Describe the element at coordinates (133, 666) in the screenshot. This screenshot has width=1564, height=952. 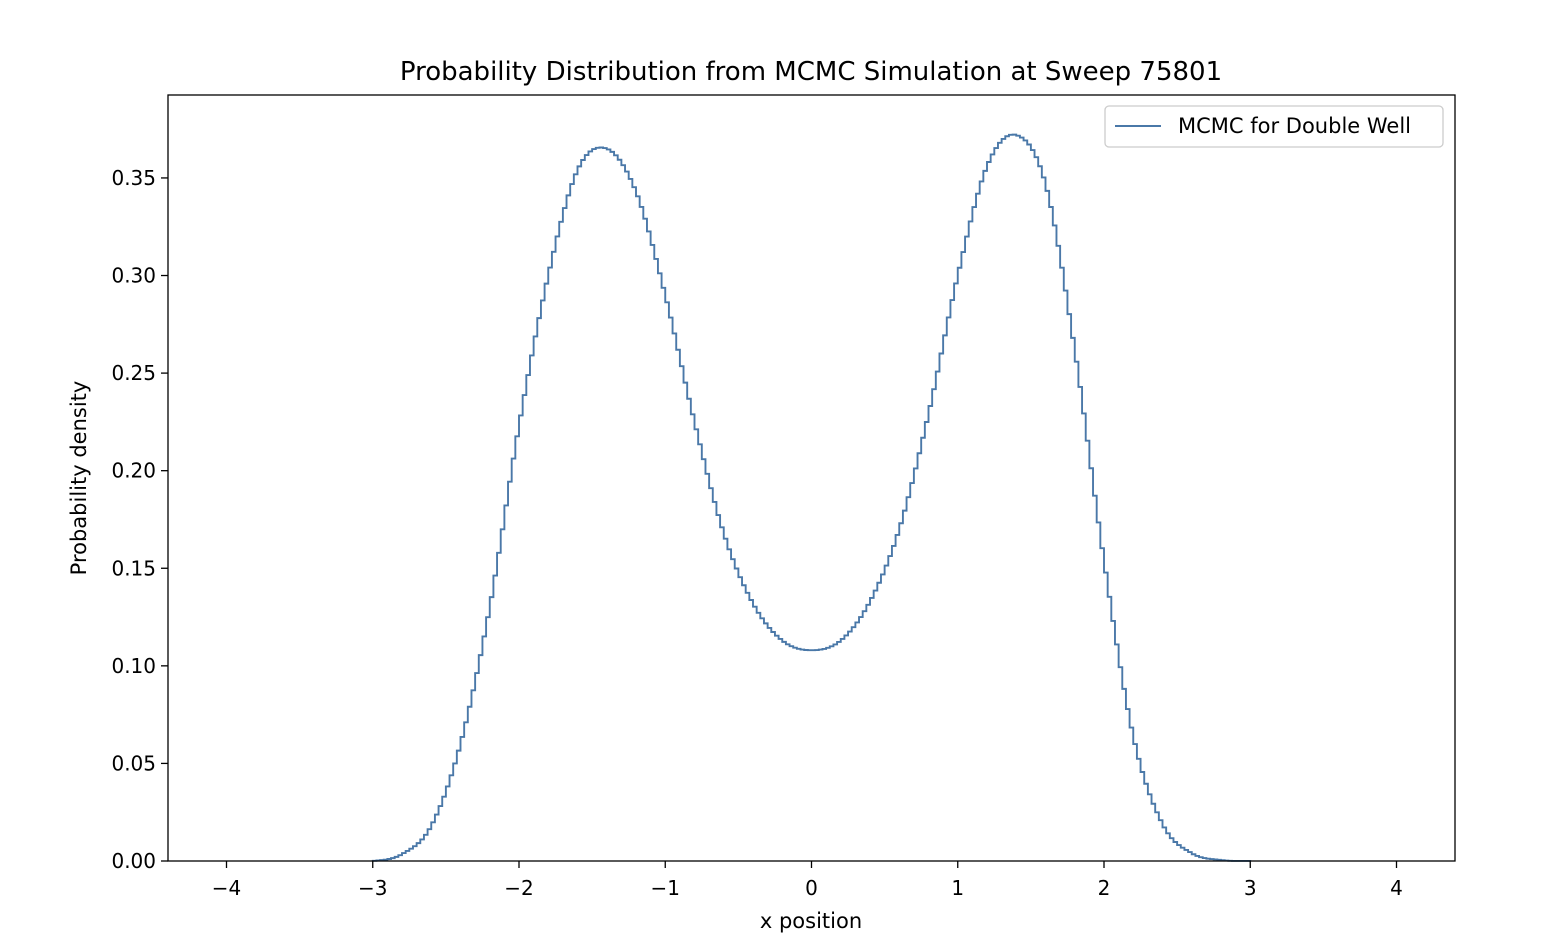
I see `y-tick-label: 0.10` at that location.